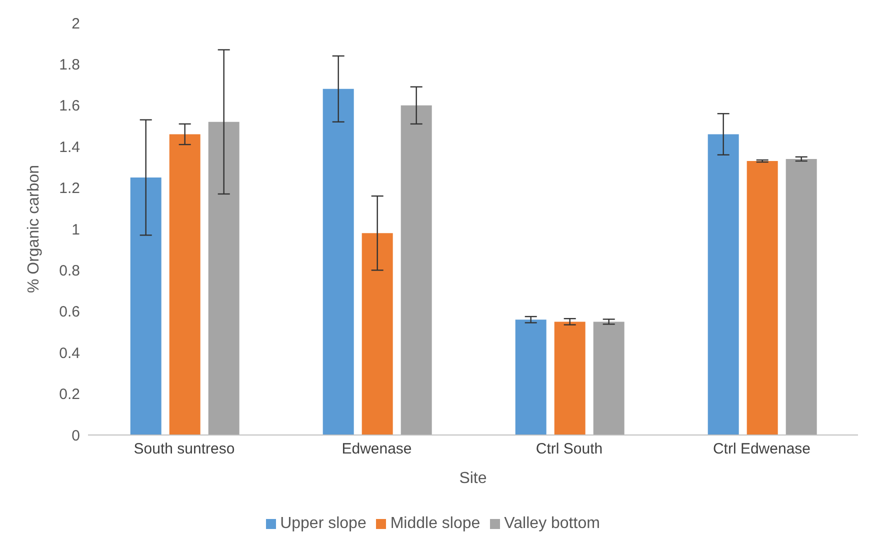  What do you see at coordinates (76, 23) in the screenshot?
I see `y-tick-label: 2` at bounding box center [76, 23].